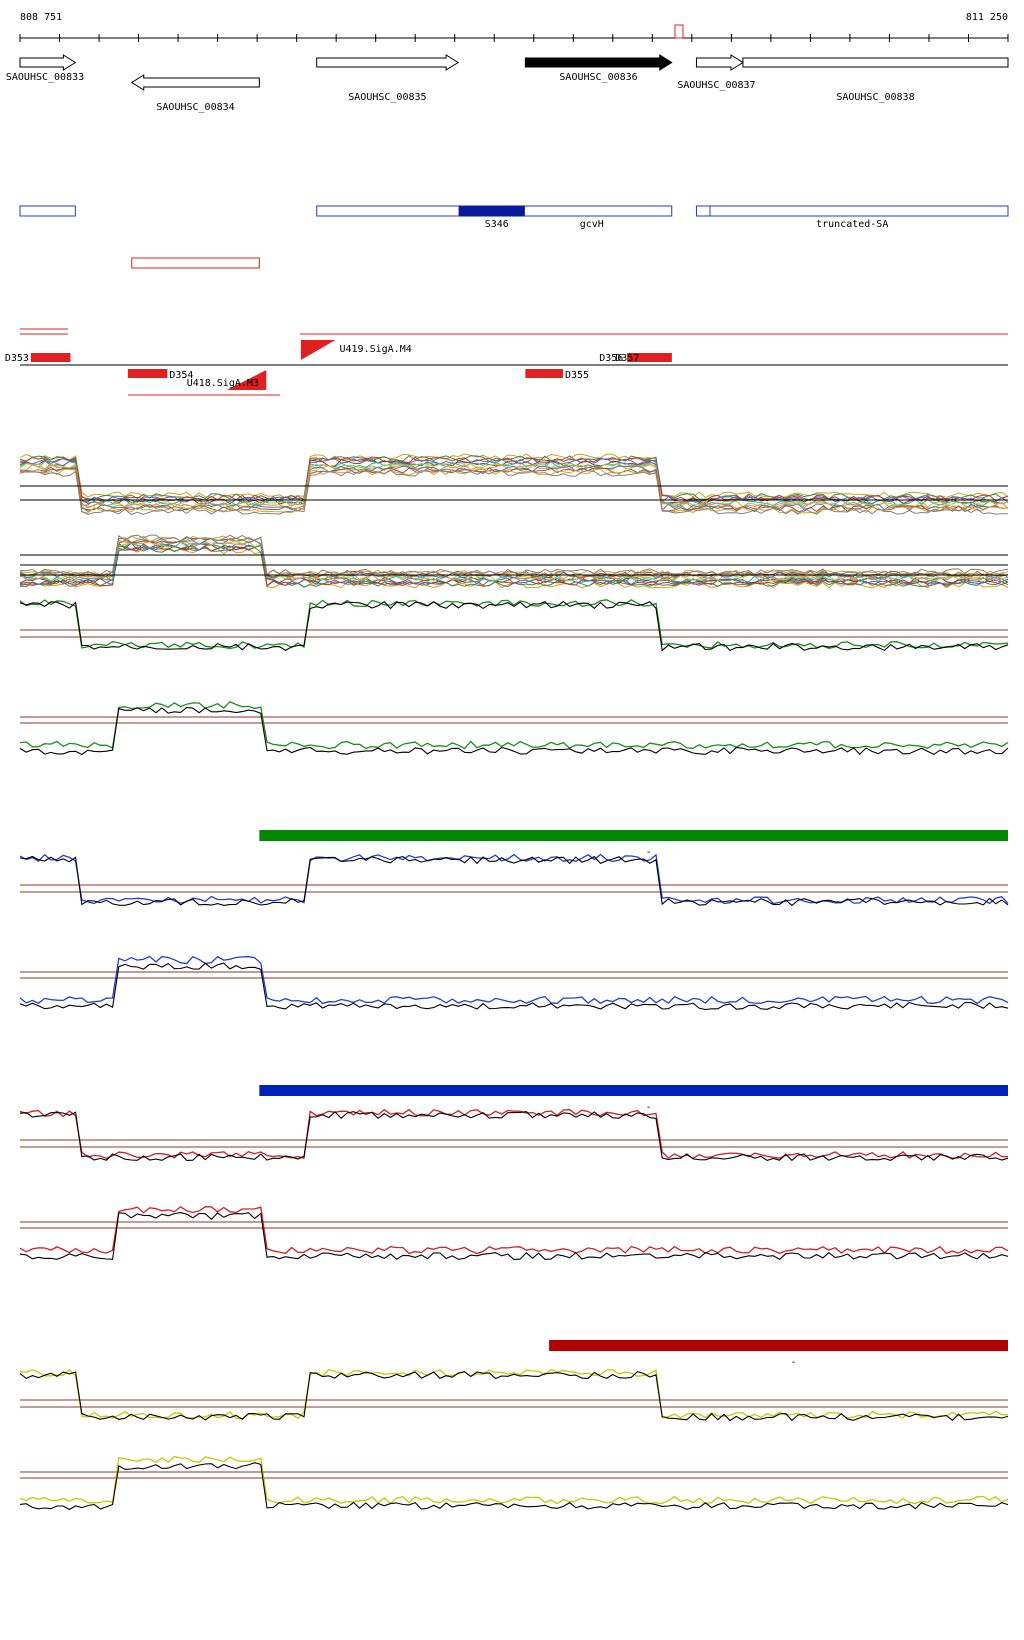 Image resolution: width=1024 pixels, height=1640 pixels. What do you see at coordinates (223, 383) in the screenshot?
I see `promoter-label: U418.SigA.M3` at bounding box center [223, 383].